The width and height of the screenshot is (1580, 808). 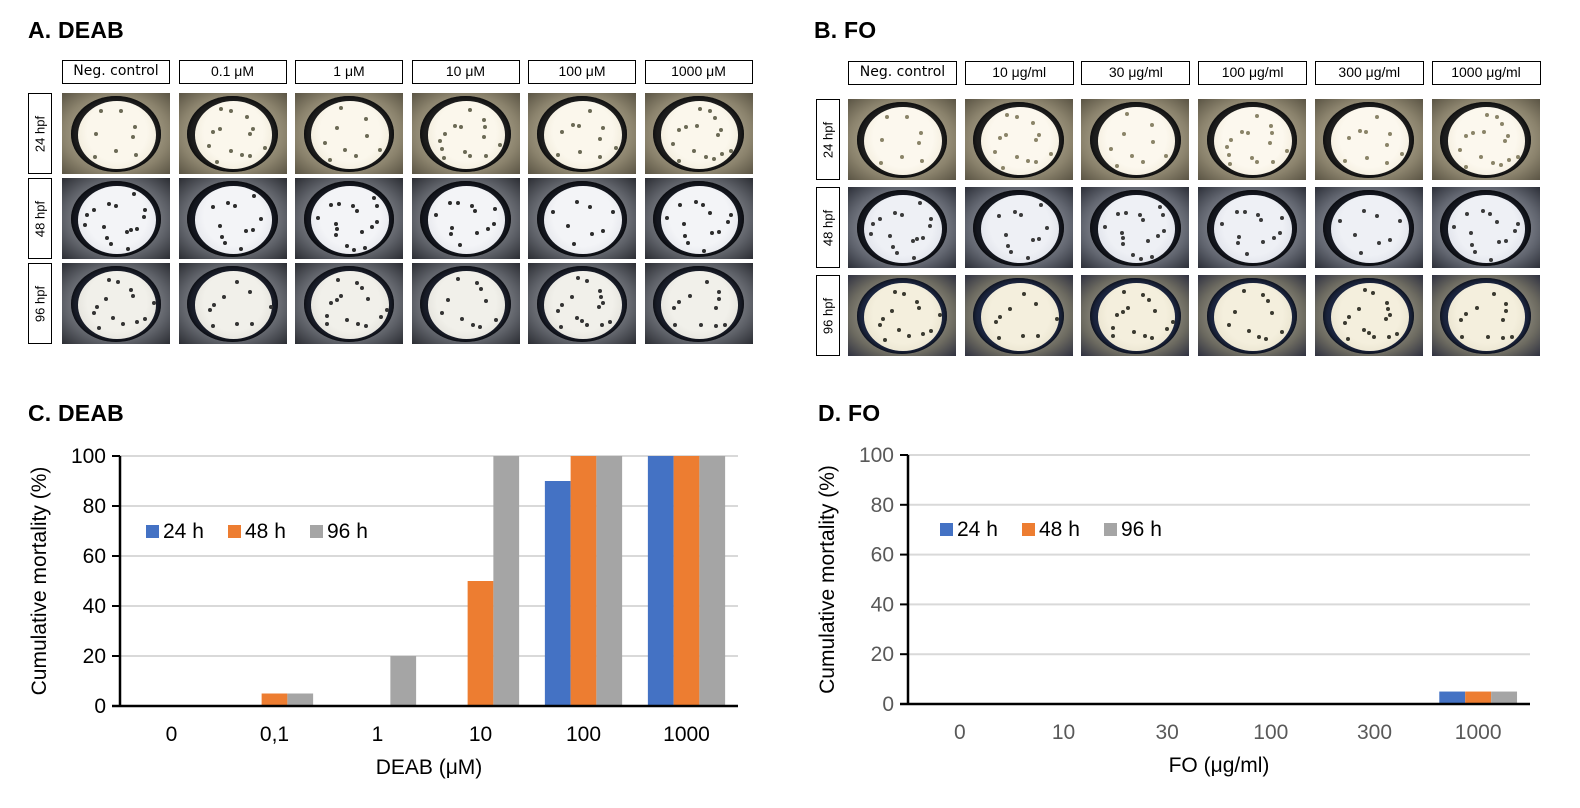 I want to click on x-tick-label: 100, so click(x=1270, y=732).